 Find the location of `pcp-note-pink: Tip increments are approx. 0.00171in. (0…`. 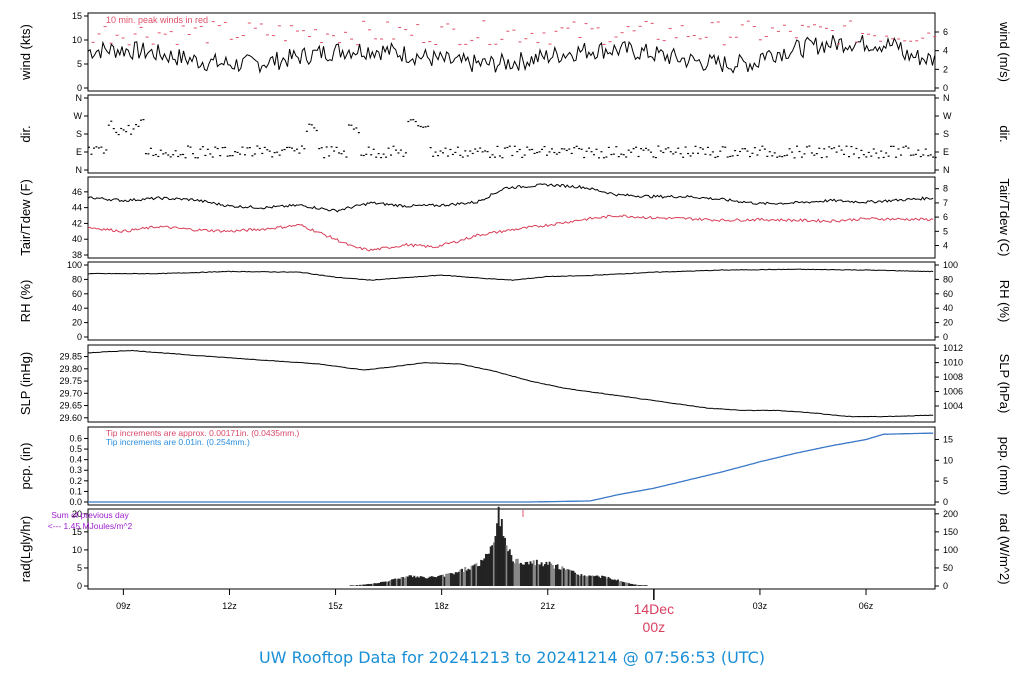

pcp-note-pink: Tip increments are approx. 0.00171in. (0… is located at coordinates (203, 433).